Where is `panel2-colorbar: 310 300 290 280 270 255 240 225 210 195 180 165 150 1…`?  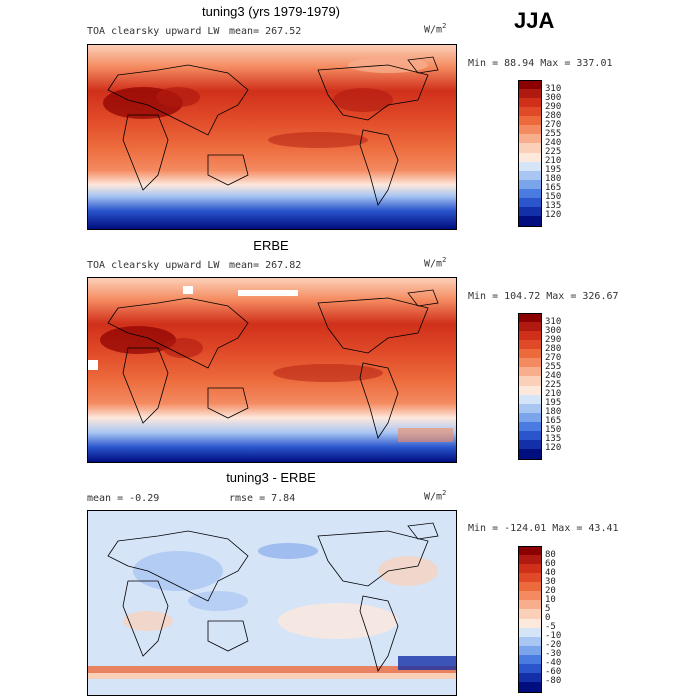
panel2-colorbar: 310 300 290 280 270 255 240 225 210 195 180 165 150 1… is located at coordinates (548, 386).